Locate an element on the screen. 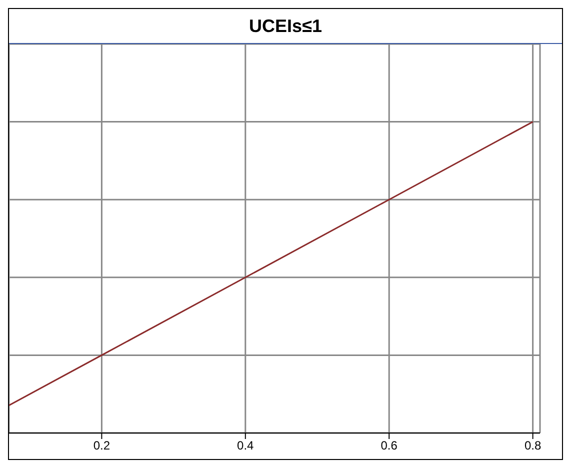 Image resolution: width=571 pixels, height=468 pixels. x-tick-label: 0.2 is located at coordinates (101, 445).